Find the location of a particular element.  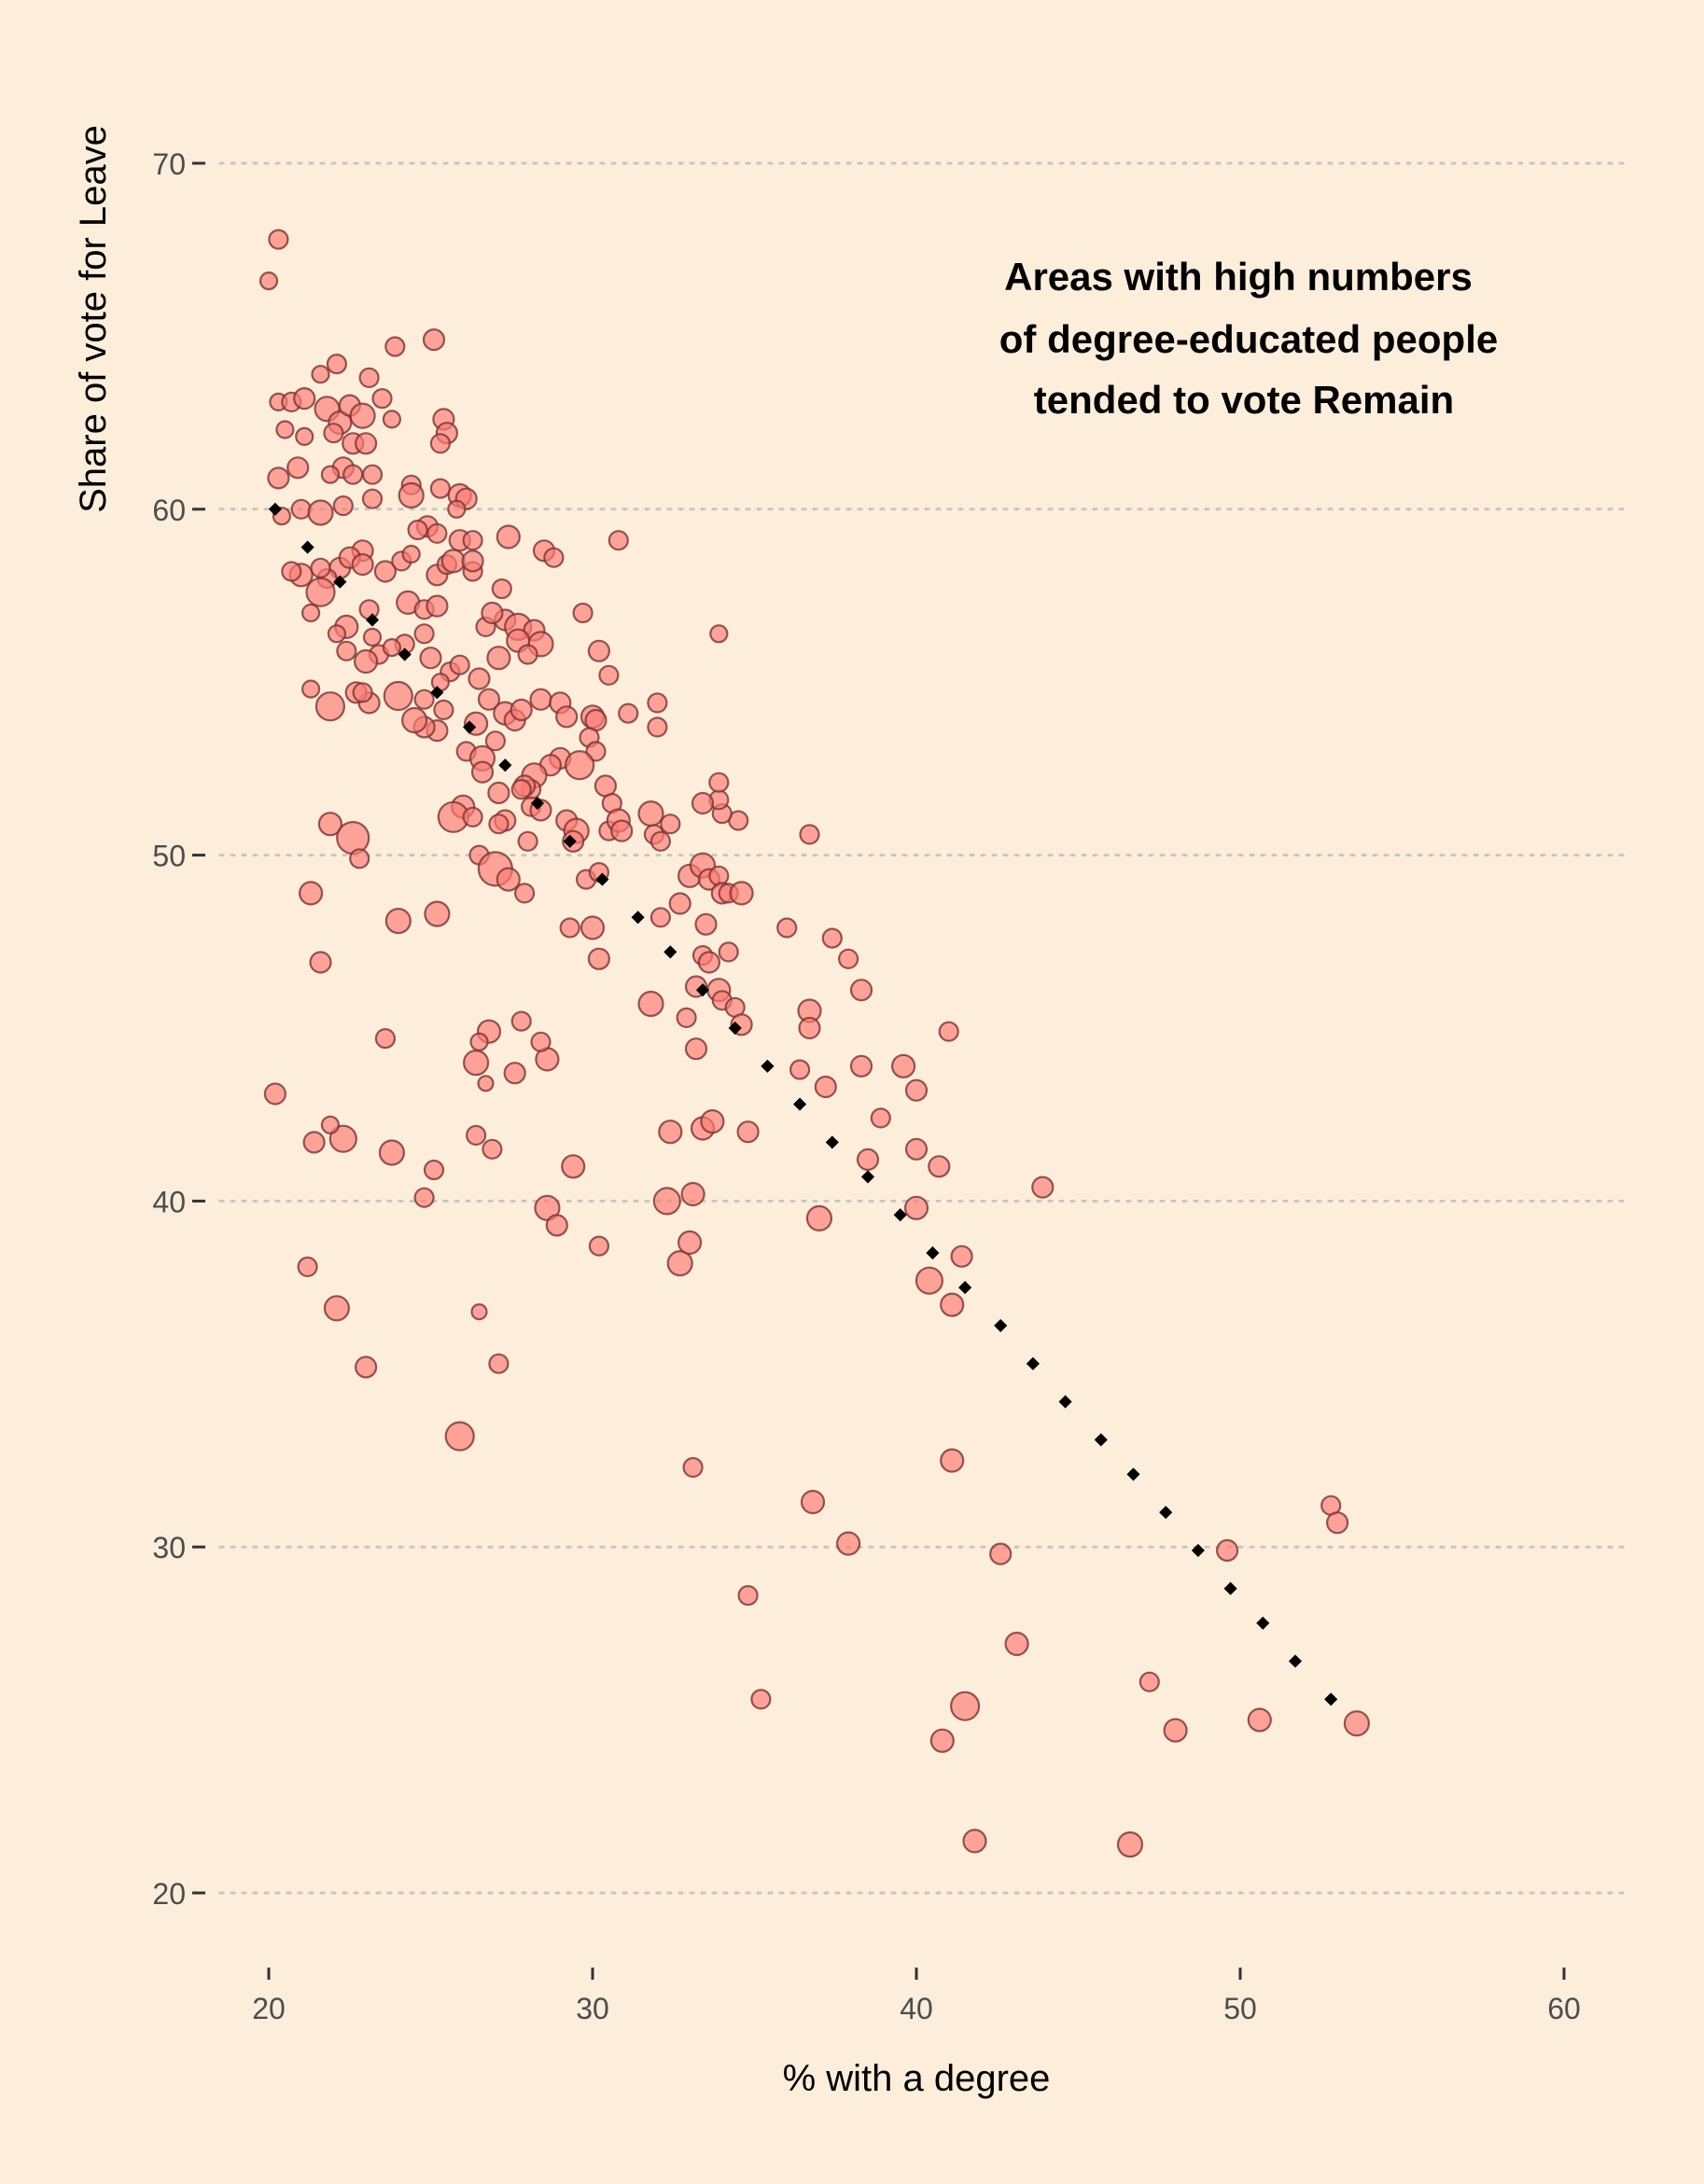

x-tick-label-20: 20 is located at coordinates (269, 2008).